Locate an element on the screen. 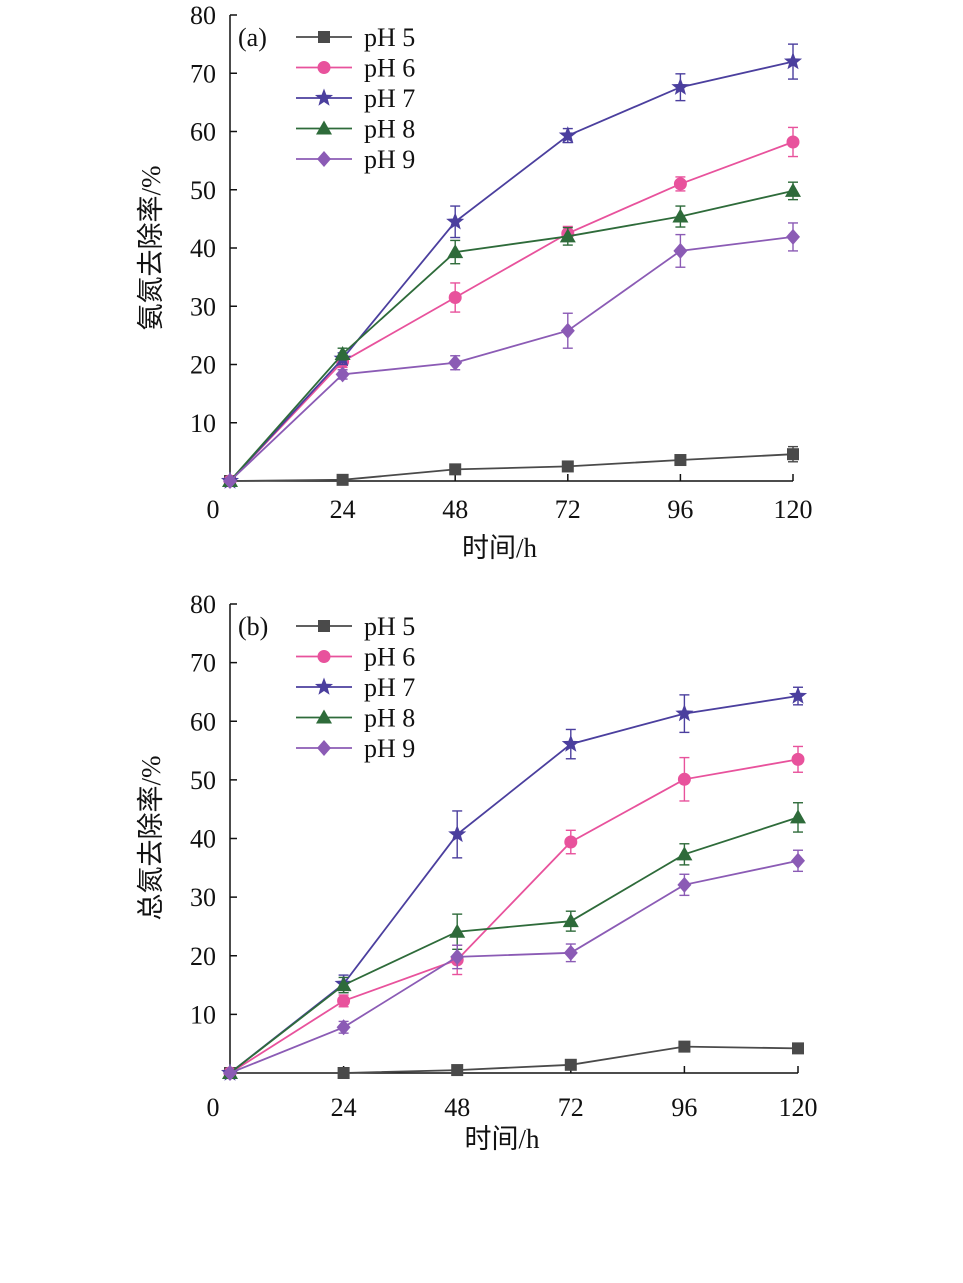 The image size is (963, 1283). y-tick-label: 40 is located at coordinates (203, 839).